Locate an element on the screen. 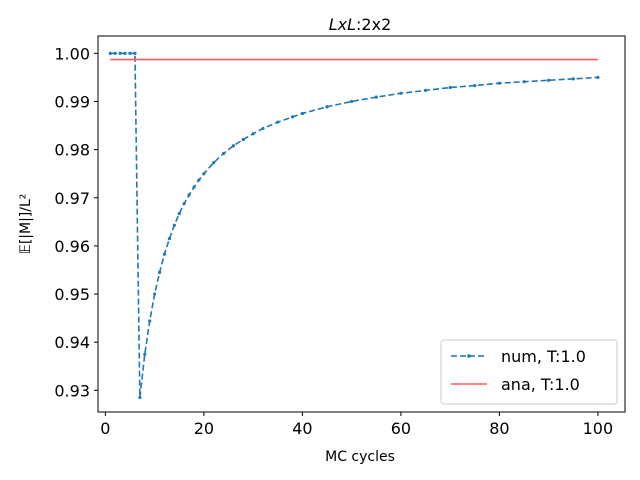 This screenshot has width=640, height=480. x-tick-label: 20 is located at coordinates (204, 428).